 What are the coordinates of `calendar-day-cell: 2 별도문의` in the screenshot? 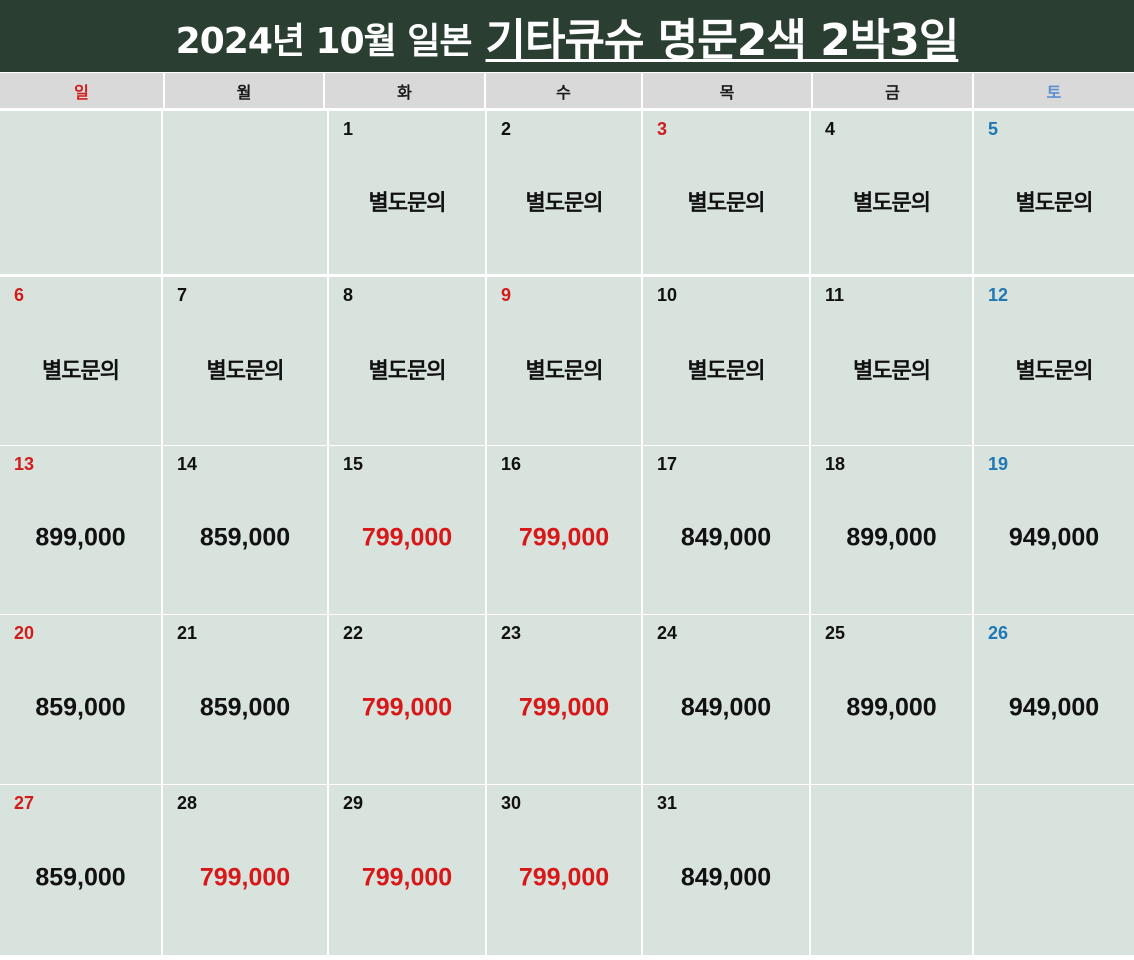 It's located at (564, 192).